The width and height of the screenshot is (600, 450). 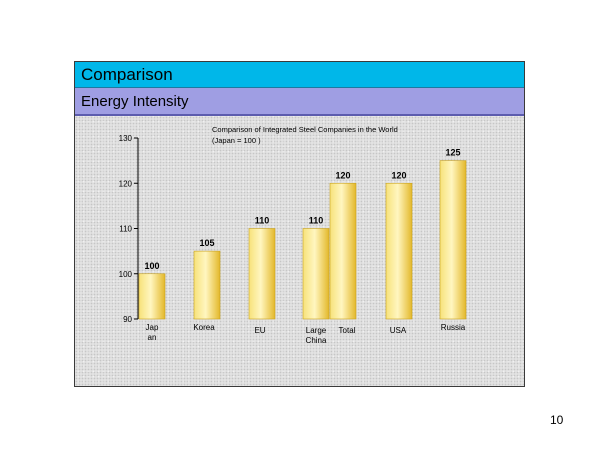 I want to click on slide-title: Comparison, so click(x=127, y=74).